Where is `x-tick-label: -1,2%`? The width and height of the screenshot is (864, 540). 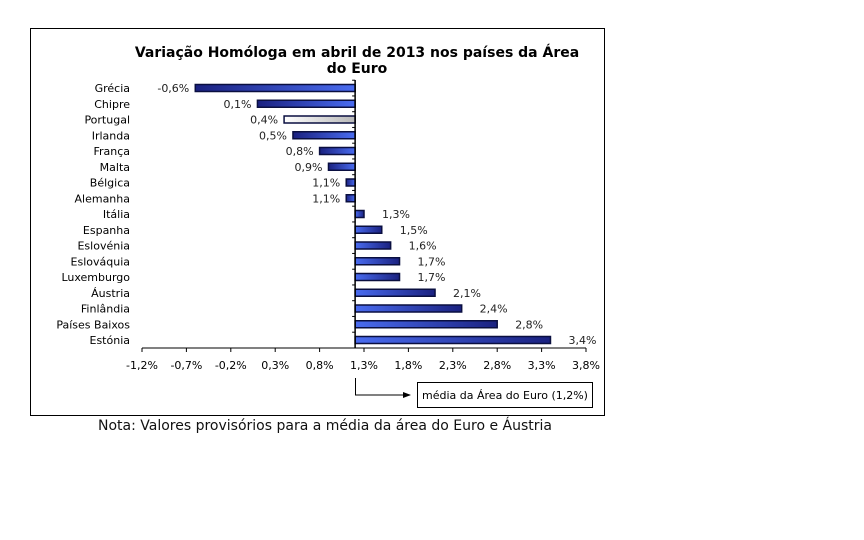
x-tick-label: -1,2% is located at coordinates (142, 365).